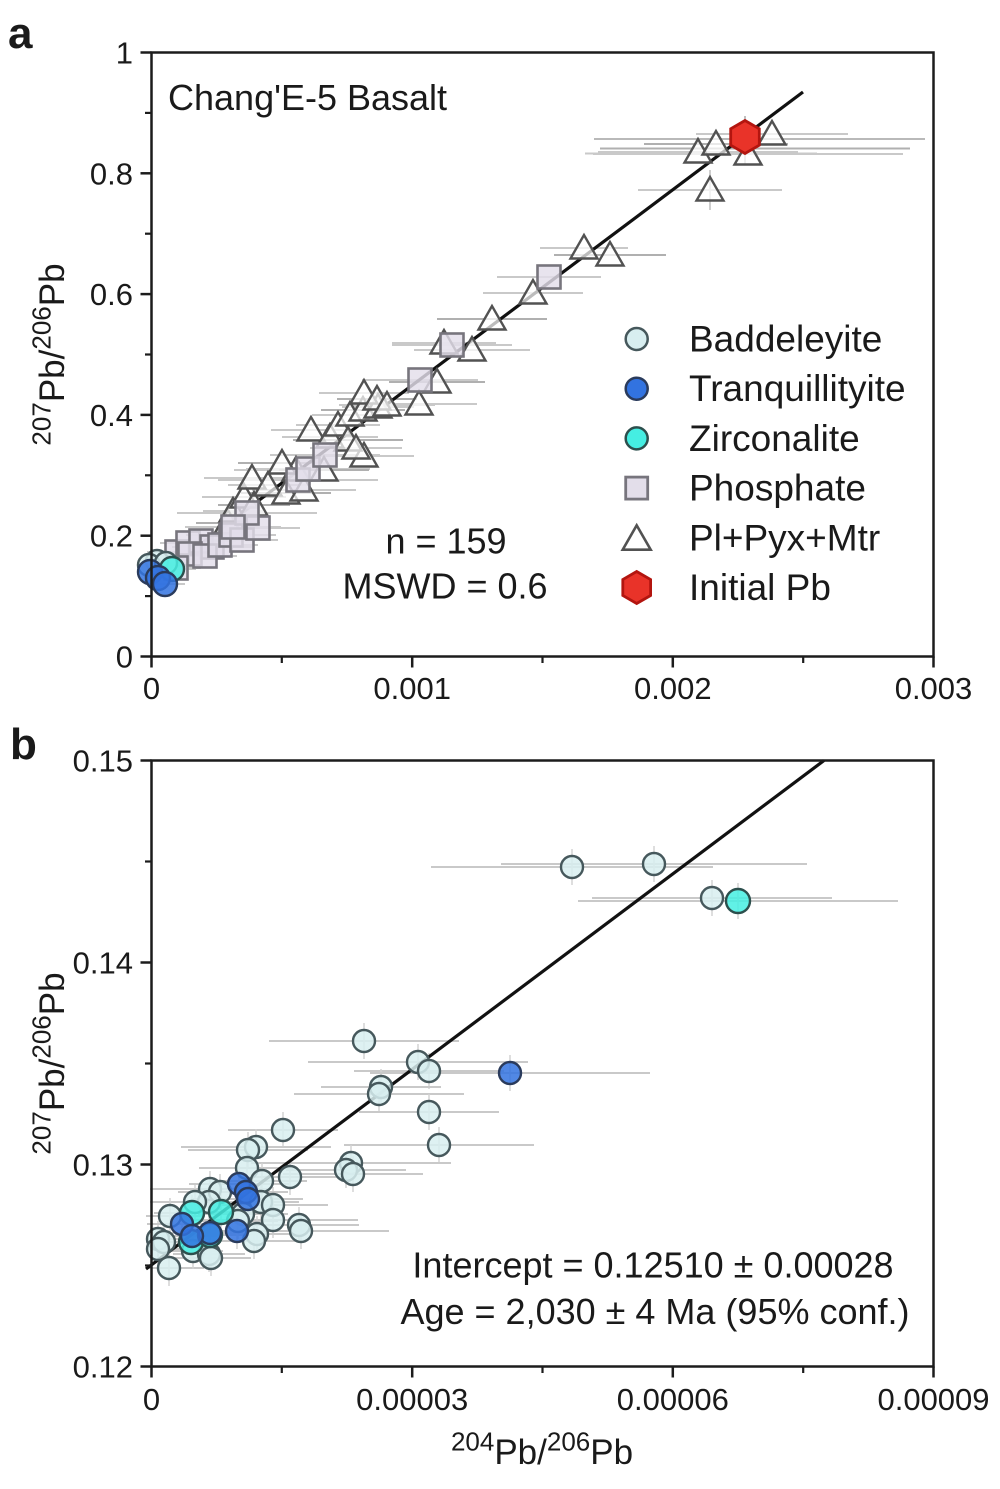 The image size is (1000, 1489). I want to click on svg-text: 0.4, so click(111, 415).